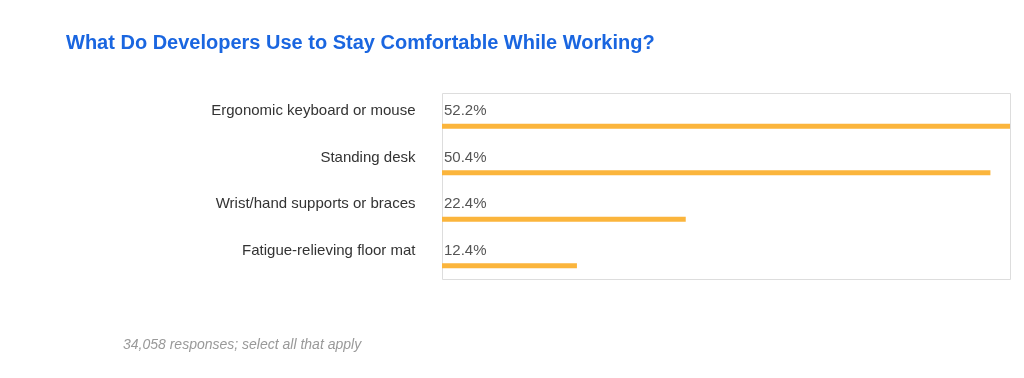  What do you see at coordinates (465, 249) in the screenshot?
I see `data-label: 12.4%` at bounding box center [465, 249].